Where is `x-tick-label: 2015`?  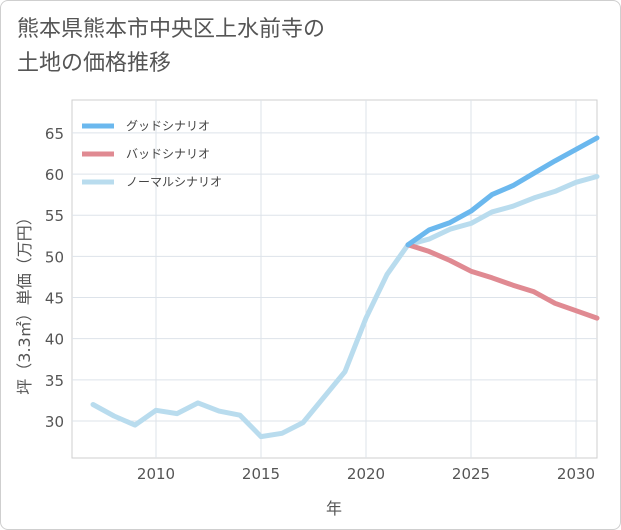 x-tick-label: 2015 is located at coordinates (261, 474).